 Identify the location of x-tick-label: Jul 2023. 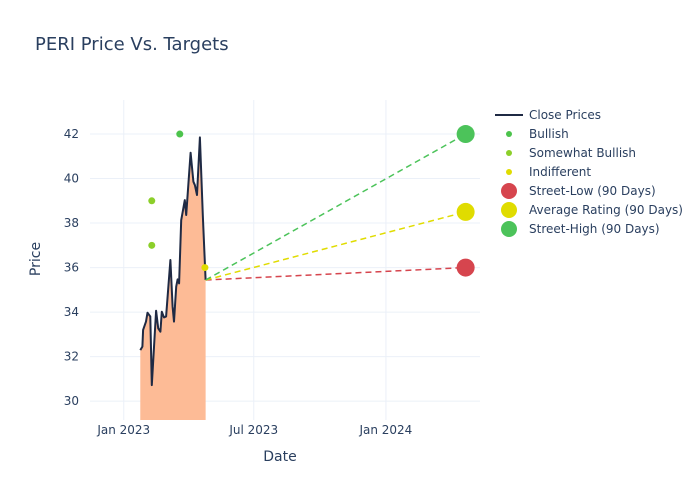
(253, 430).